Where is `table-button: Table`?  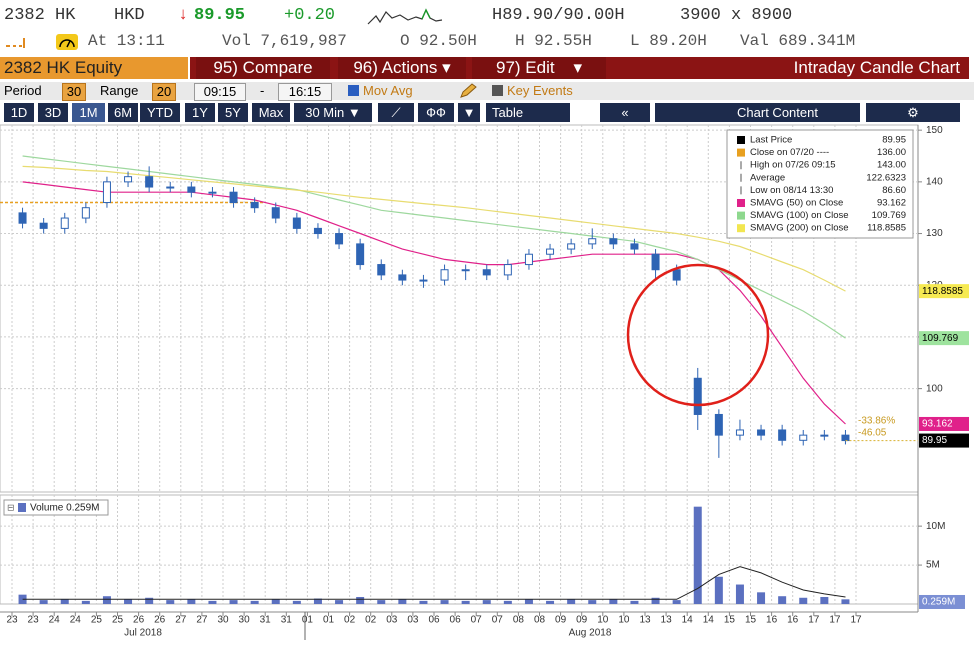 table-button: Table is located at coordinates (528, 112).